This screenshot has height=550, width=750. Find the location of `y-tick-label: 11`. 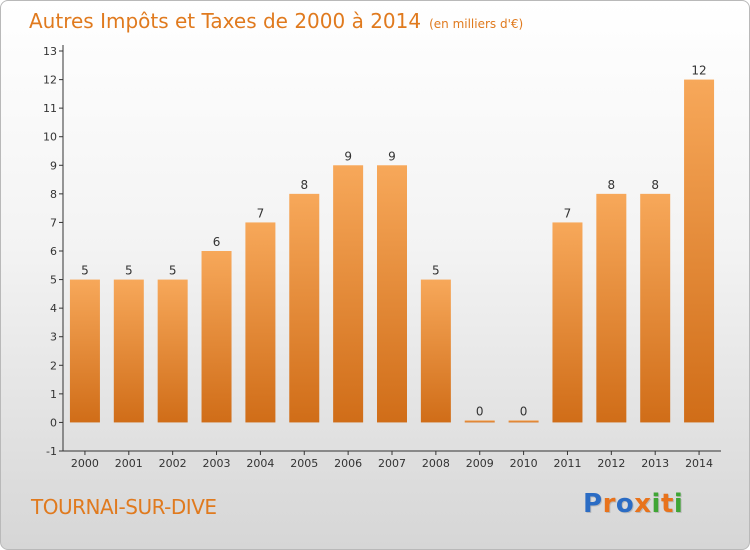

y-tick-label: 11 is located at coordinates (50, 108).